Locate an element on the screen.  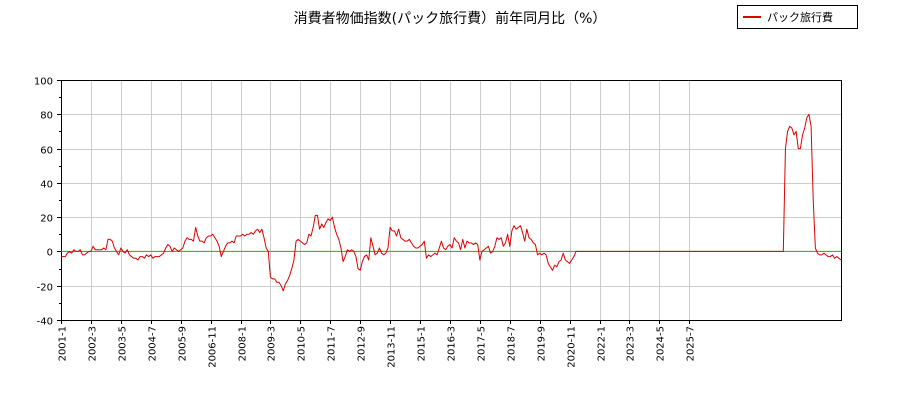
legend-box is located at coordinates (797, 17).